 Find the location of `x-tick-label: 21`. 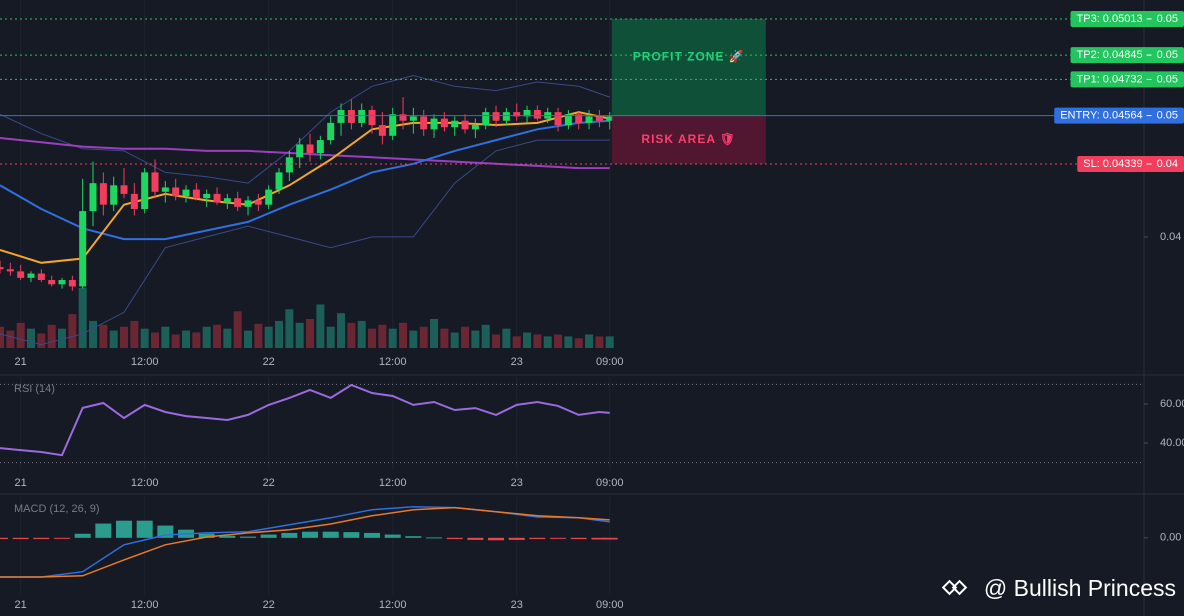

x-tick-label: 21 is located at coordinates (21, 362).